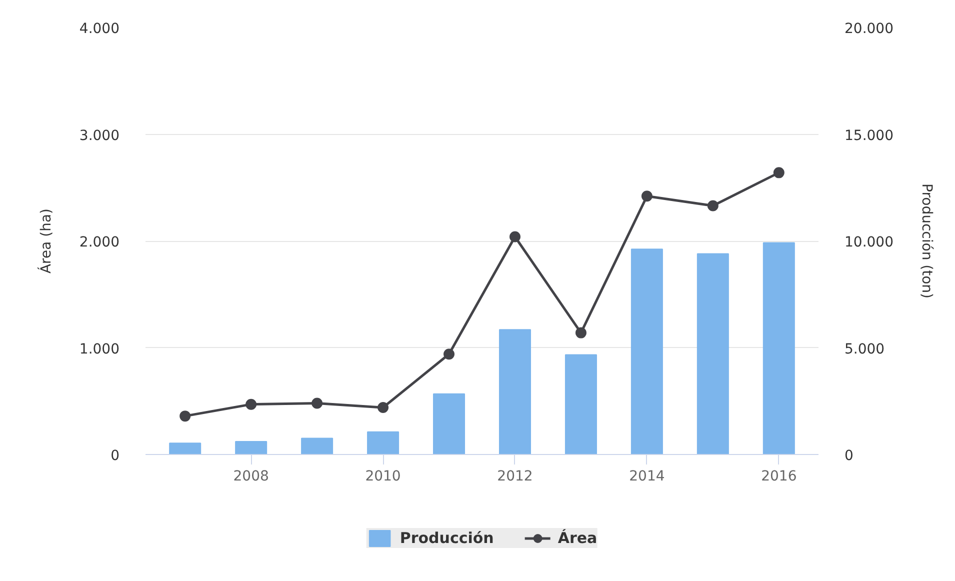  I want to click on x-tick-label: 2012, so click(515, 476).